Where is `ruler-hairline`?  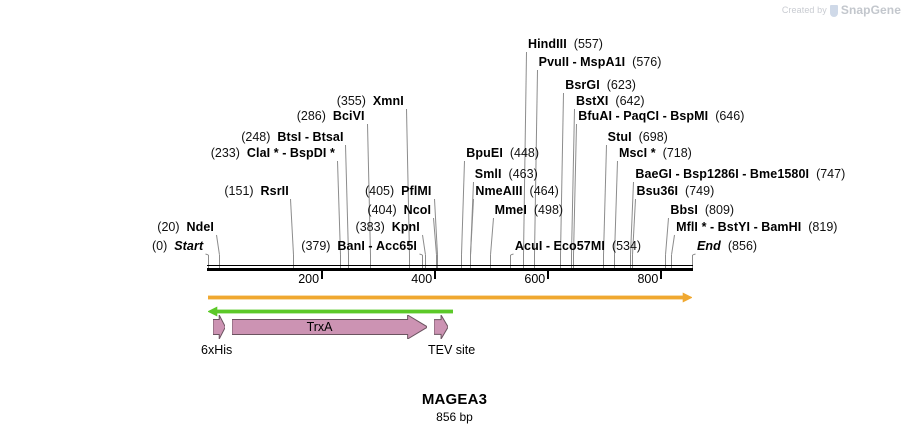
ruler-hairline is located at coordinates (450, 265).